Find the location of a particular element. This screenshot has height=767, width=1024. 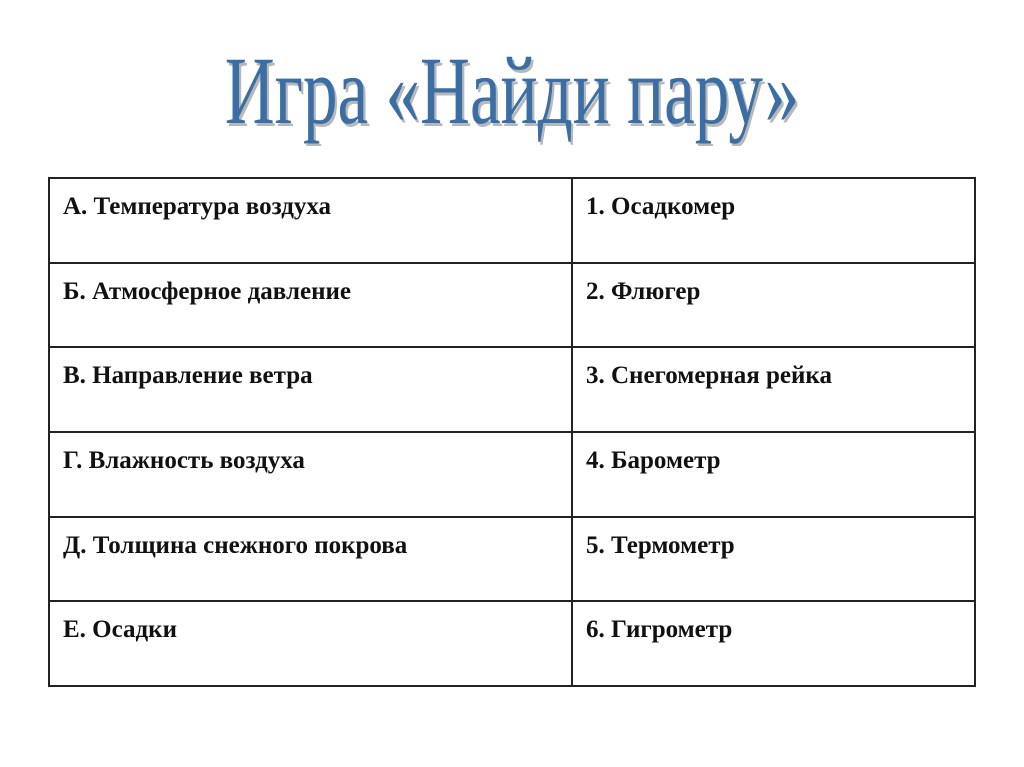

instrument-cell: 2. Флюгер is located at coordinates (773, 305).